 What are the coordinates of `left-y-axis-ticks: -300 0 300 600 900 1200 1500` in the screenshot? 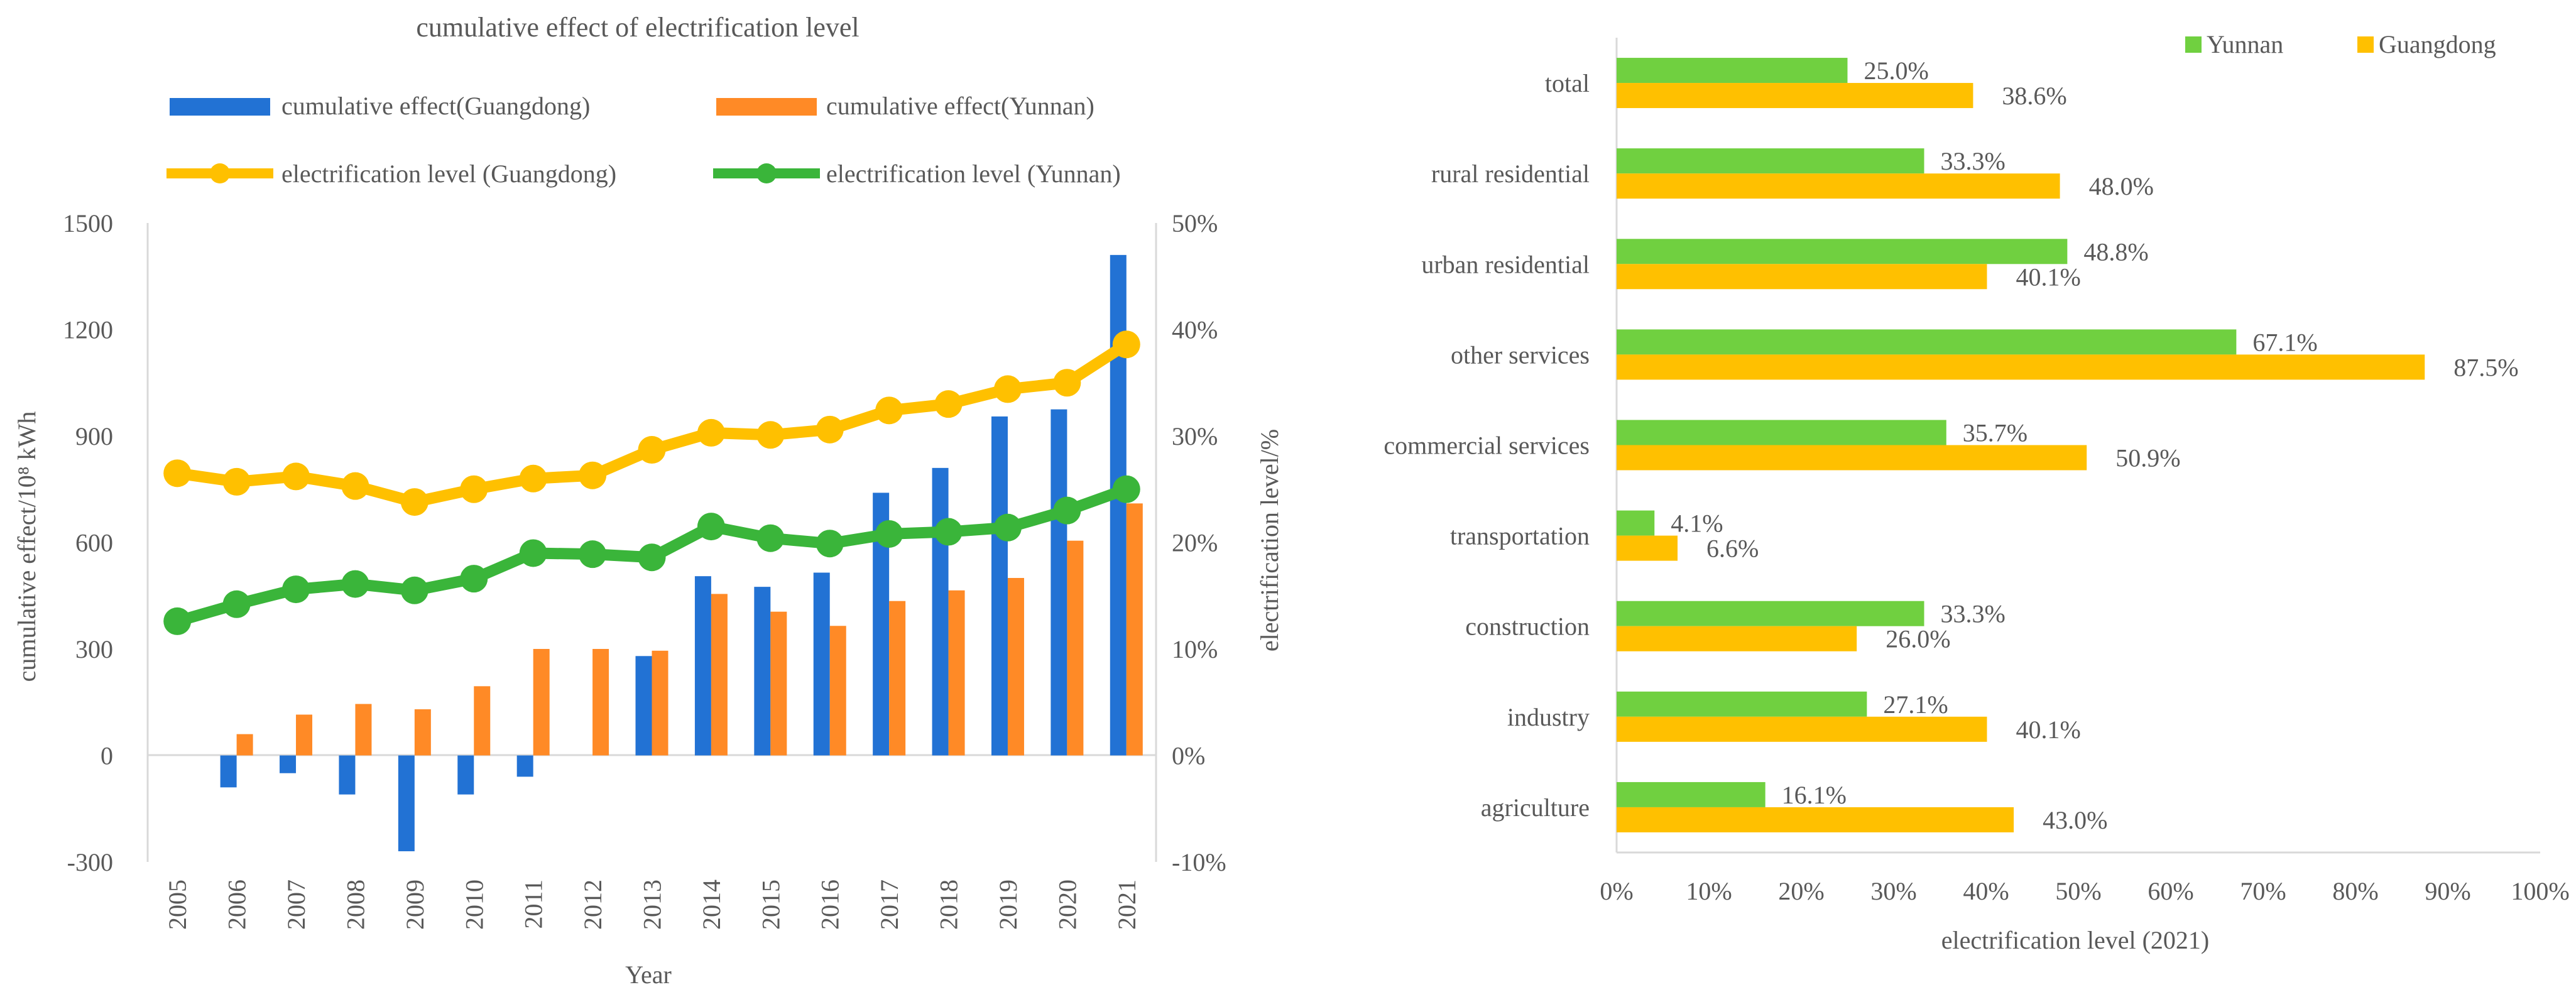 It's located at (88, 542).